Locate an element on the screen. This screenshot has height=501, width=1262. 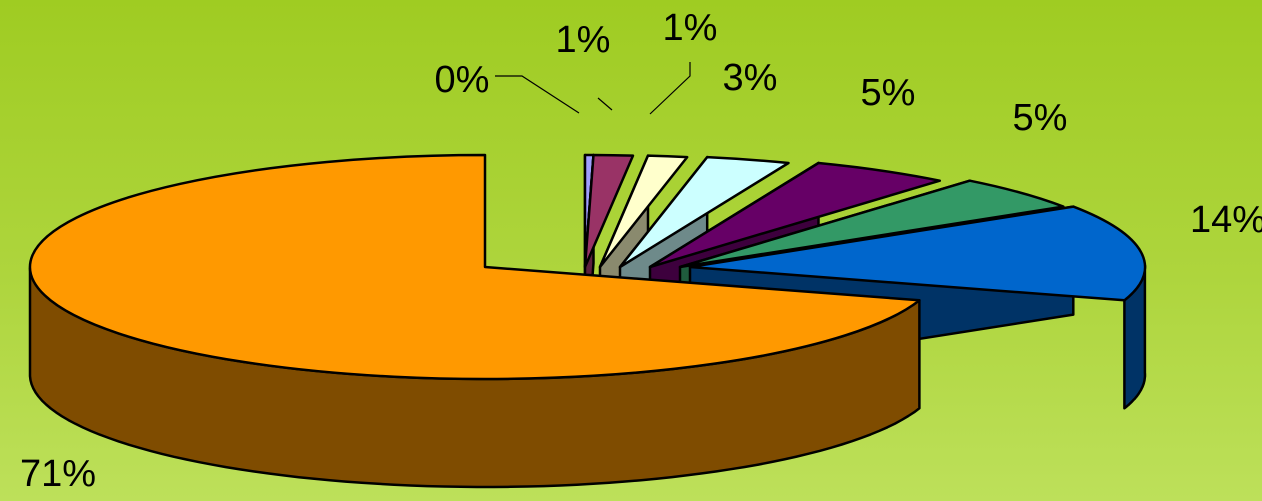
slice-data-label: 14% is located at coordinates (1226, 220).